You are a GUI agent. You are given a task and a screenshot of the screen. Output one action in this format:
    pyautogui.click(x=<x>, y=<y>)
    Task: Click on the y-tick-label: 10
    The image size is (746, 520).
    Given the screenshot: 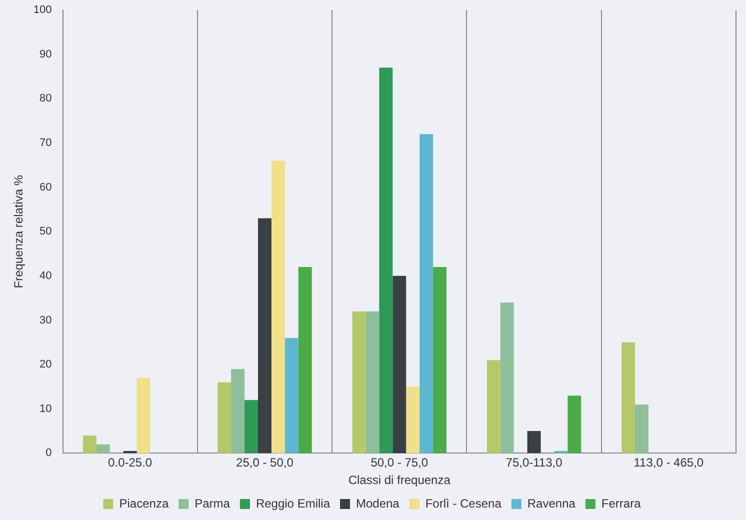 What is the action you would take?
    pyautogui.click(x=46, y=408)
    